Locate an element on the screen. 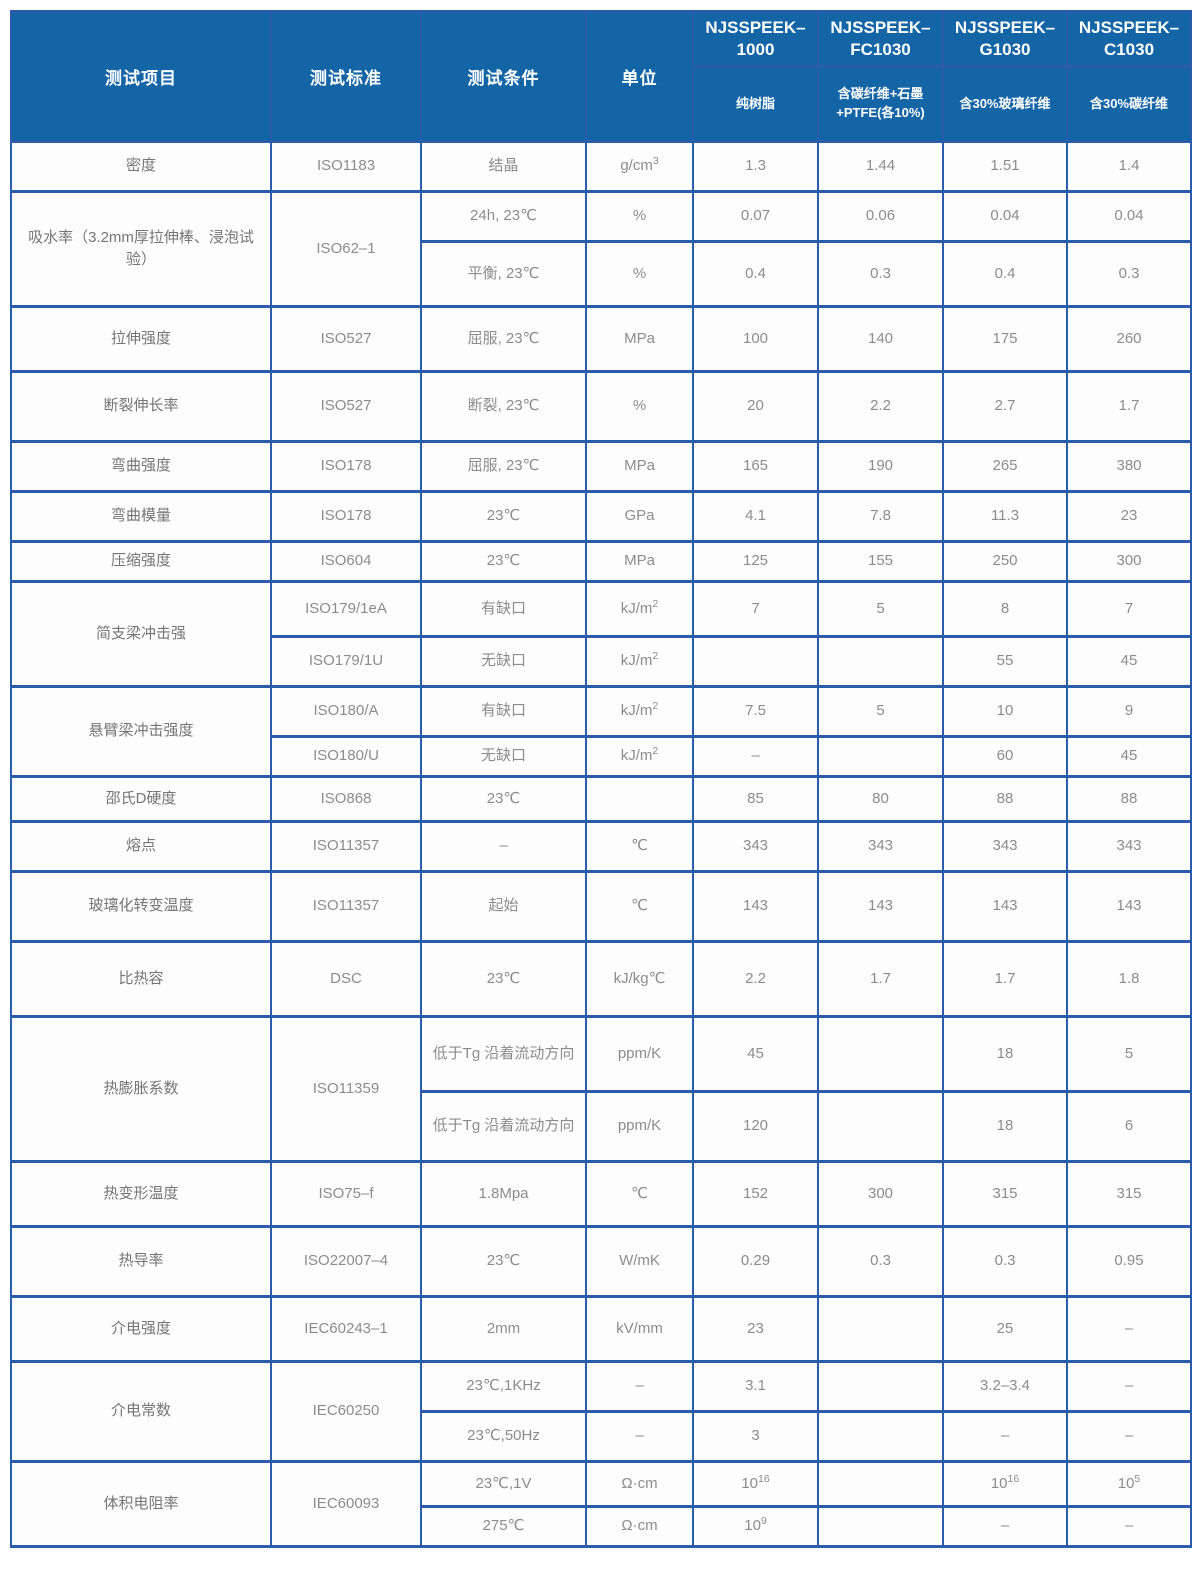 This screenshot has height=1572, width=1200. table-row: 断裂伸长率 ISO527 断裂, 23℃ % 20 2.2 2.7 1.7 is located at coordinates (601, 407).